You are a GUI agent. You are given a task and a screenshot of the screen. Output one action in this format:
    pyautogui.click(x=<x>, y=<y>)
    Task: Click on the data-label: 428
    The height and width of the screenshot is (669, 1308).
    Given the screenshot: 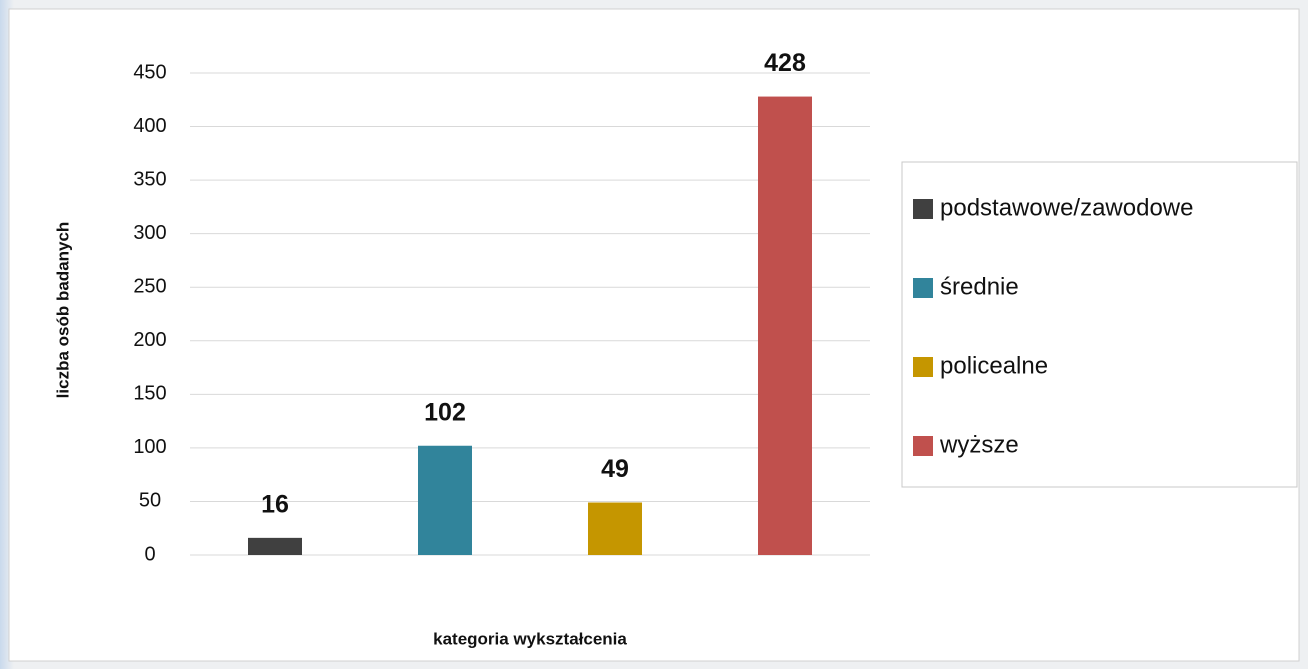 What is the action you would take?
    pyautogui.click(x=785, y=63)
    